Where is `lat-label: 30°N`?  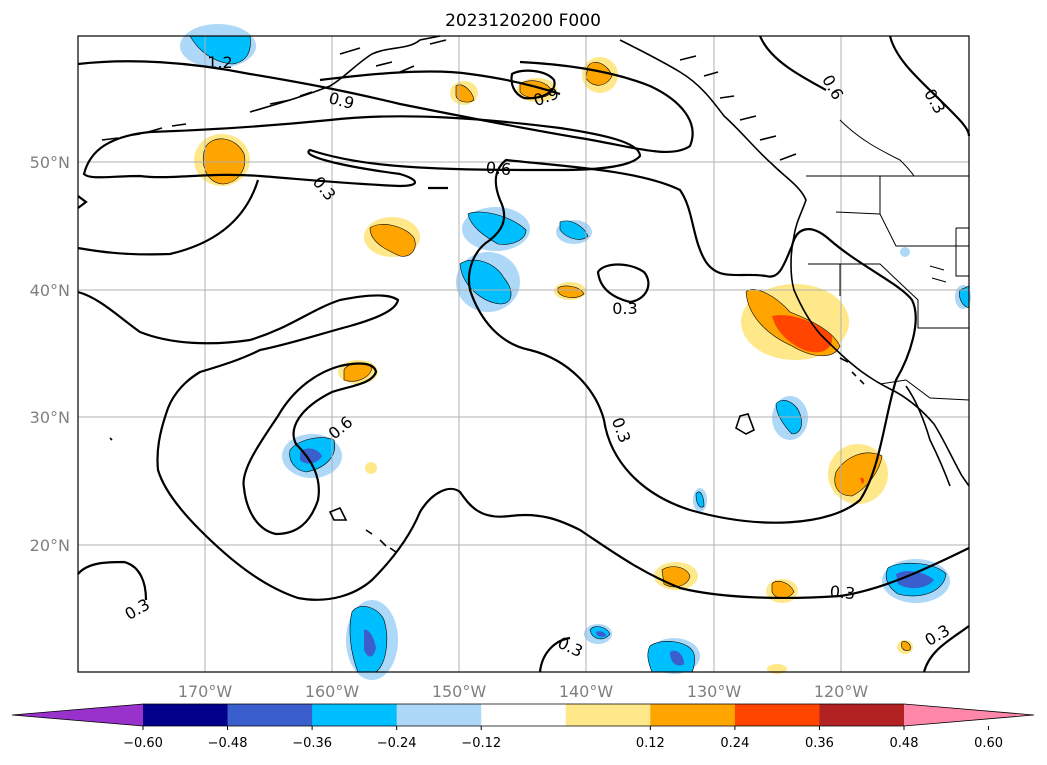
lat-label: 30°N is located at coordinates (50, 417).